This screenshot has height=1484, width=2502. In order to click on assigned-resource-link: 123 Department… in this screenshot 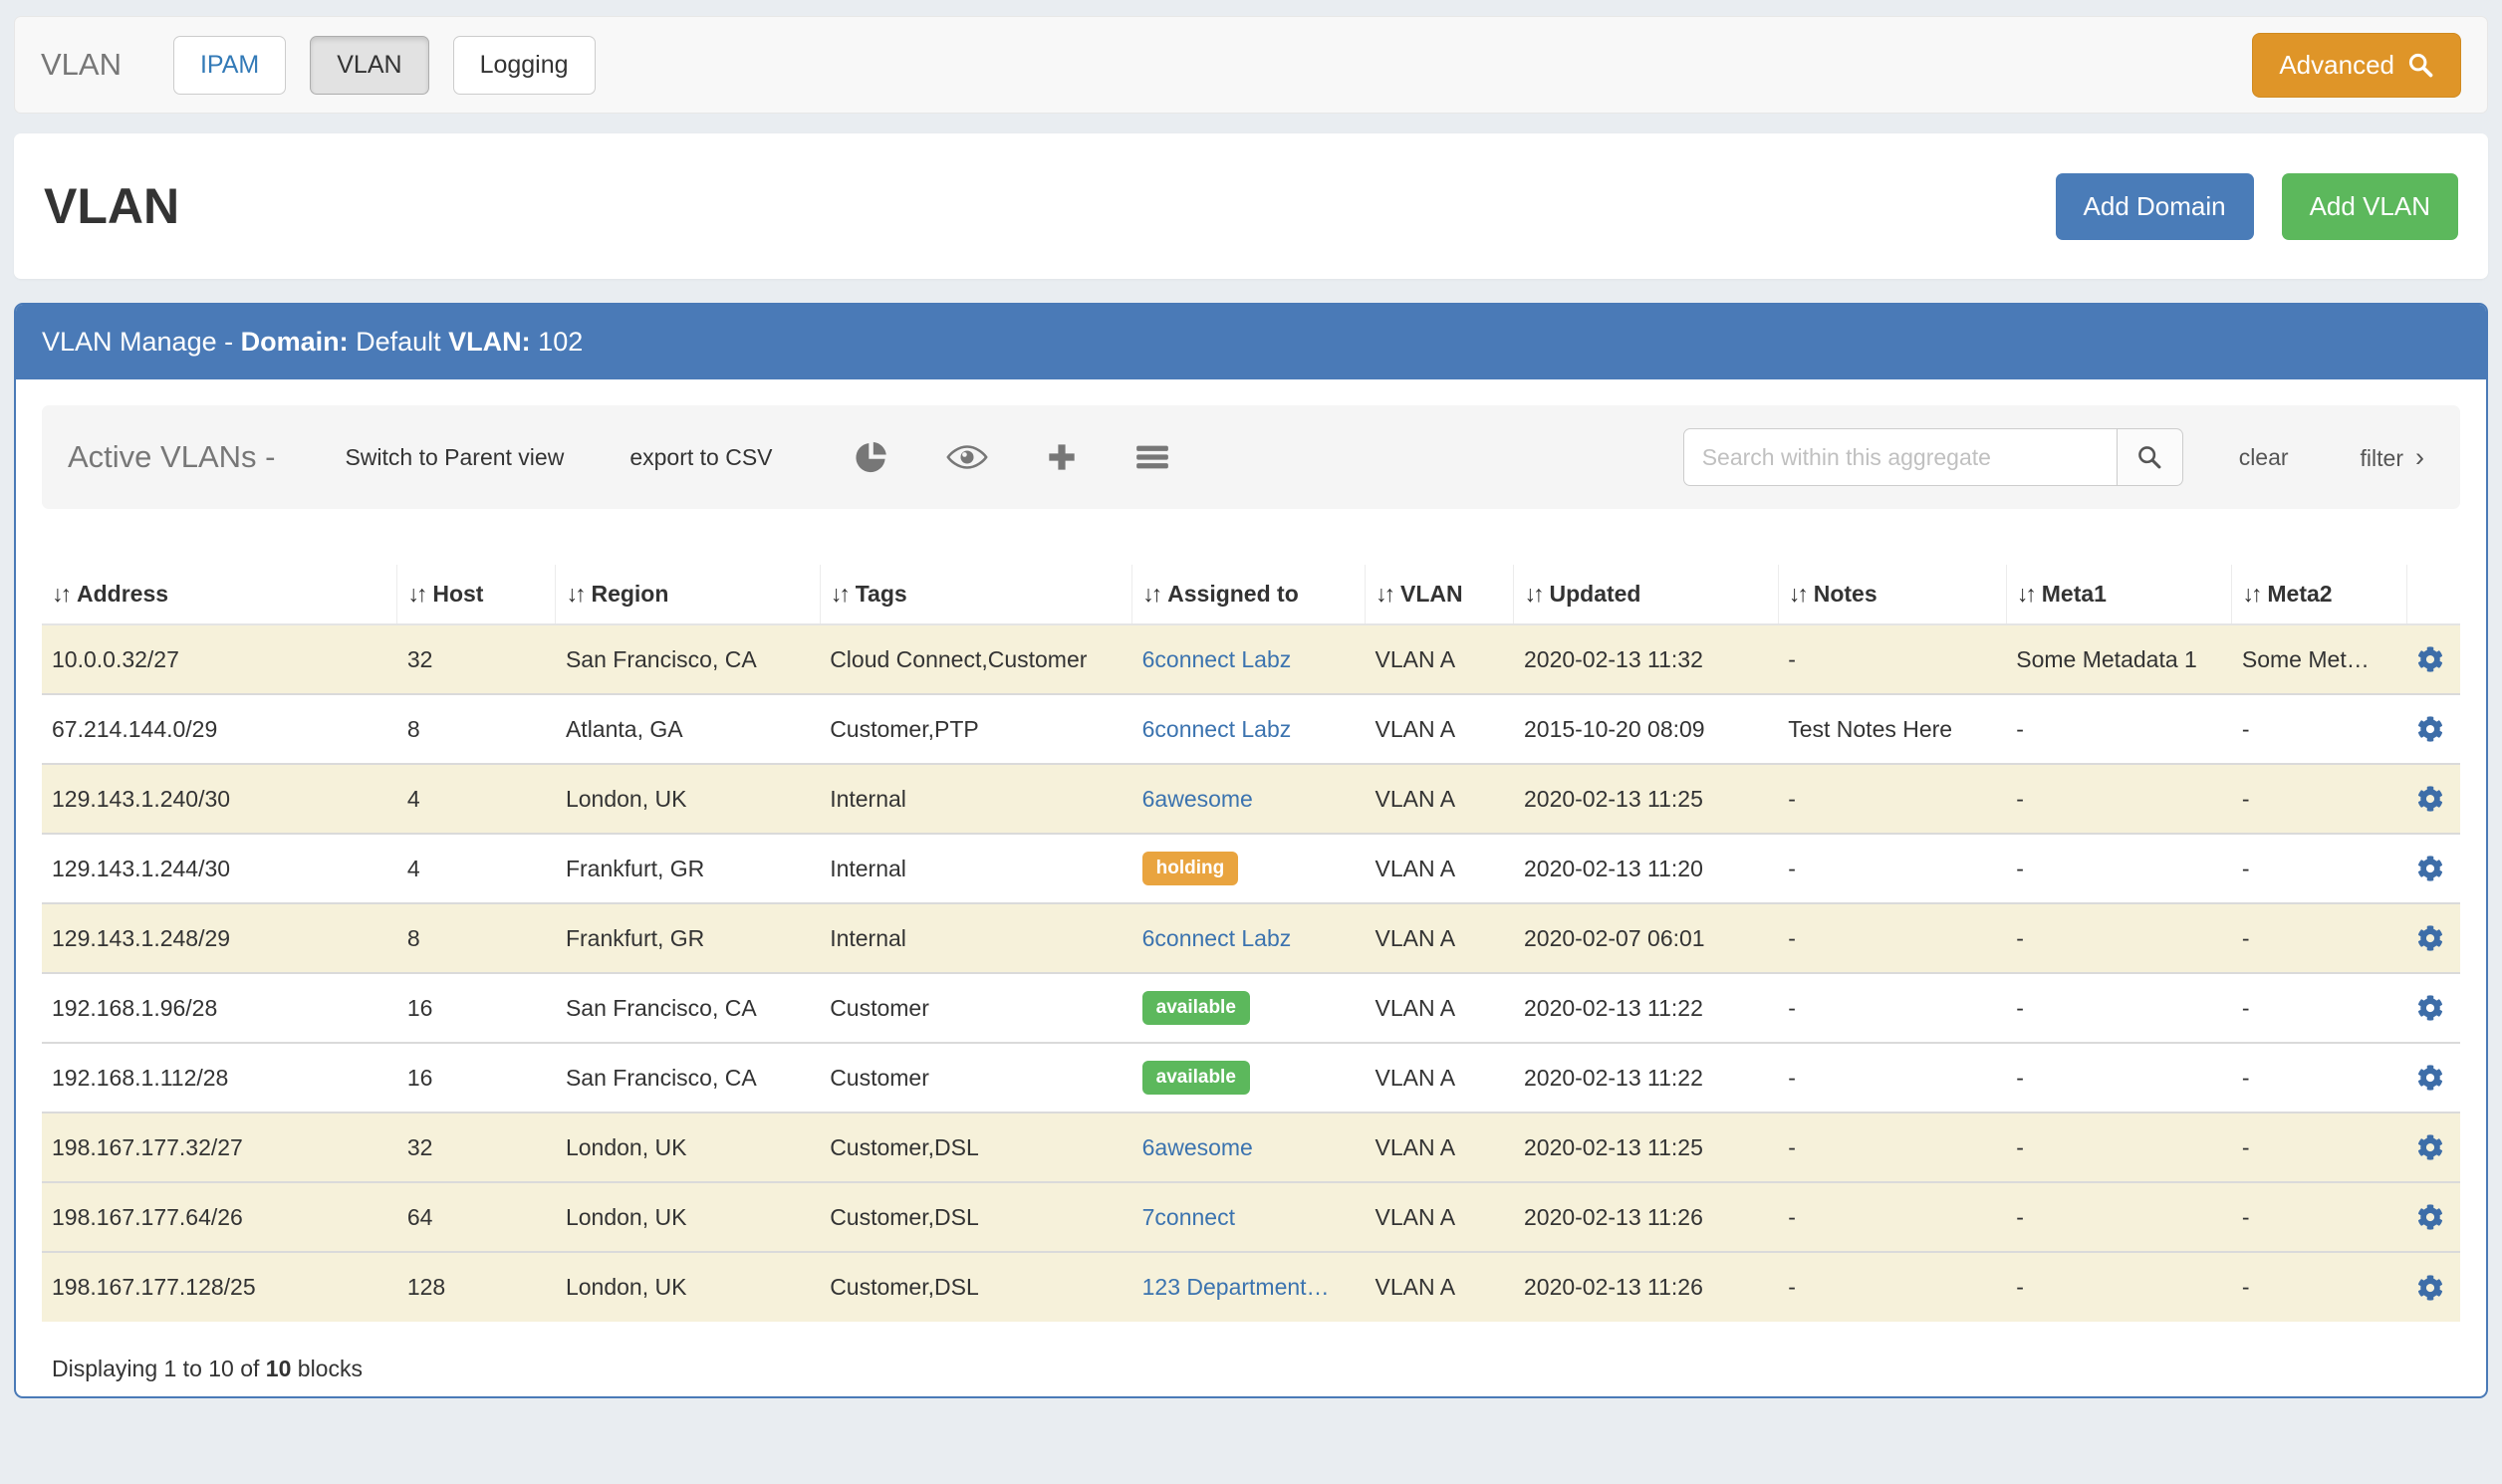, I will do `click(1235, 1287)`.